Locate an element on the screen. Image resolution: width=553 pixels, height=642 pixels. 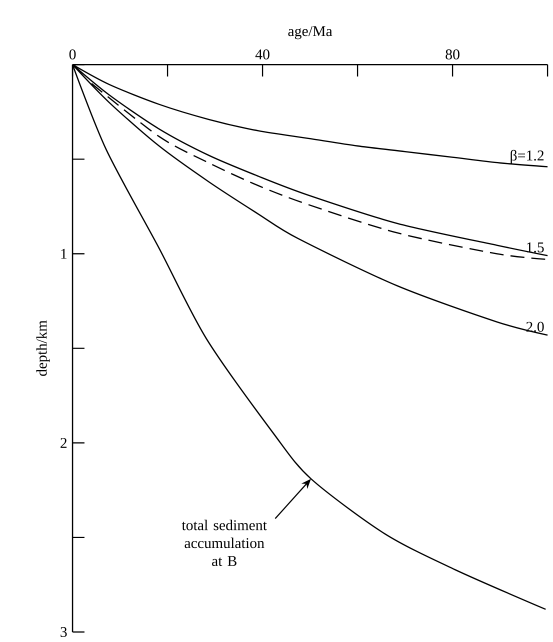
y-tick-label: 1 is located at coordinates (64, 253).